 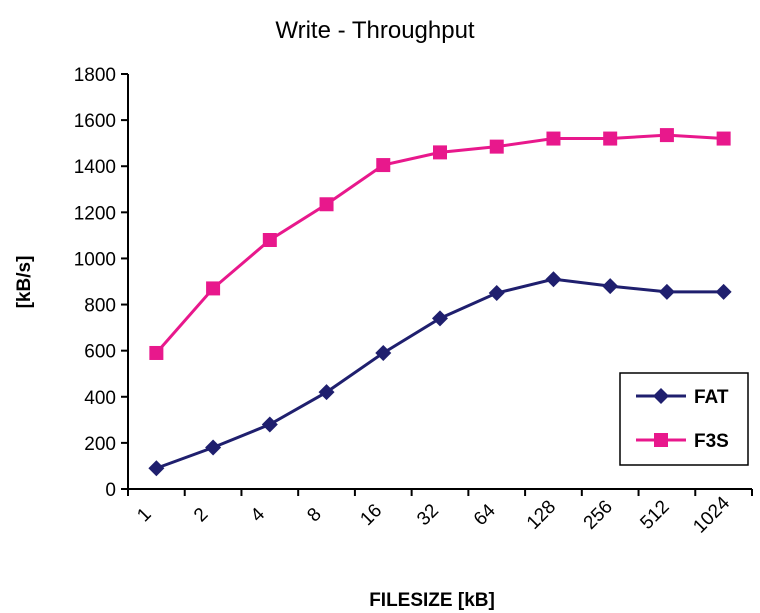 What do you see at coordinates (24, 282) in the screenshot?
I see `y-axis-label: [kB/s]` at bounding box center [24, 282].